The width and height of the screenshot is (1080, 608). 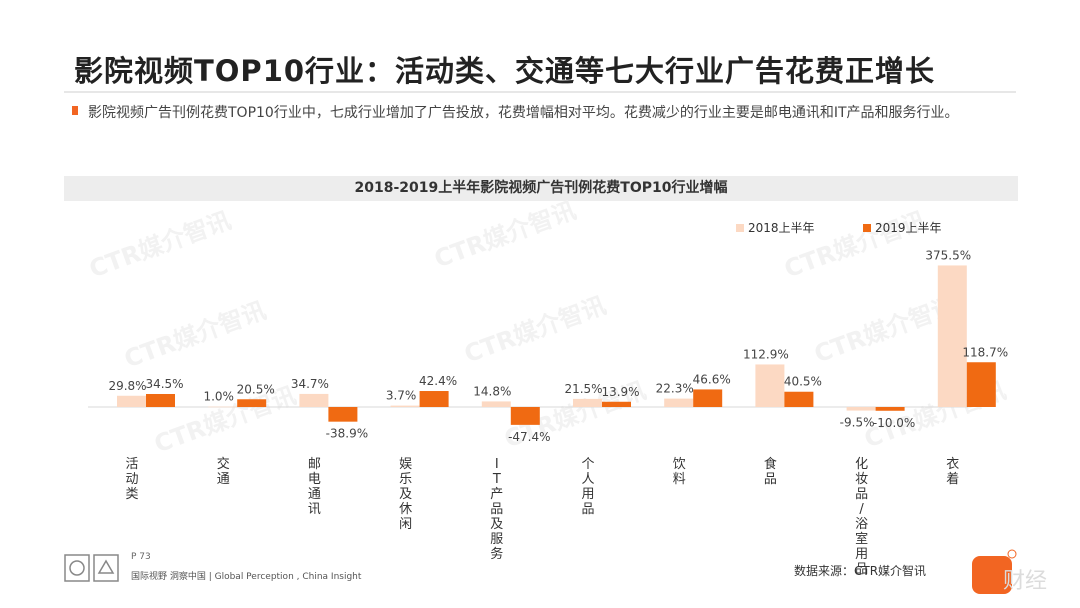 I want to click on legend-label: 2019上半年, so click(x=908, y=228).